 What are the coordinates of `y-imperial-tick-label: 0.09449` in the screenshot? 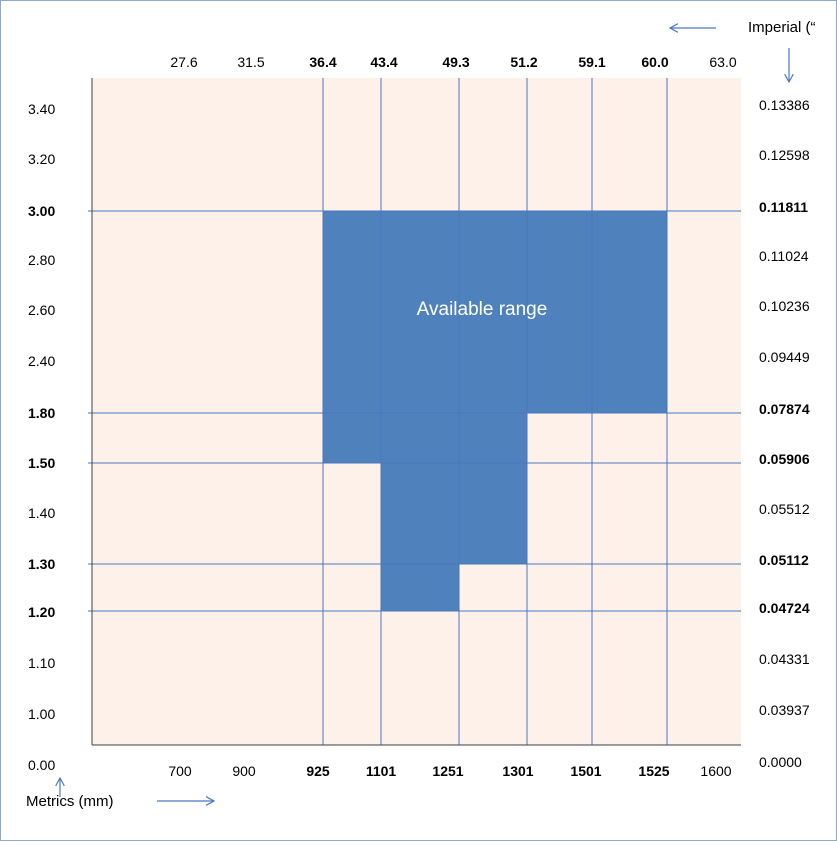 It's located at (784, 357).